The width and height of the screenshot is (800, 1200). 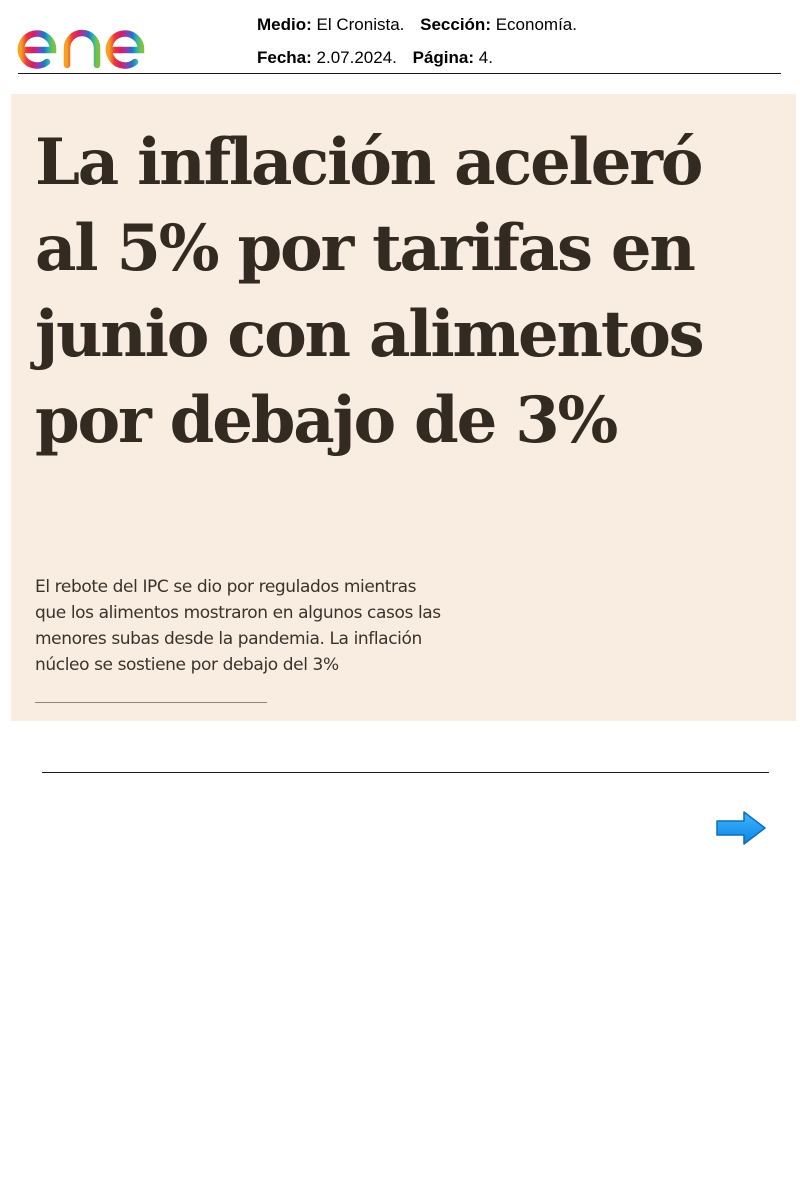 What do you see at coordinates (326, 420) in the screenshot?
I see `headline-line: por debajo de 3%` at bounding box center [326, 420].